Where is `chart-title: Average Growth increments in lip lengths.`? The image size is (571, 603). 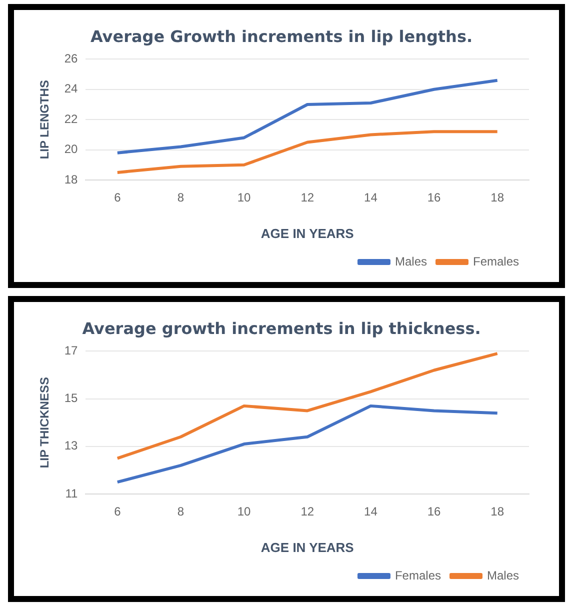 chart-title: Average Growth increments in lip lengths. is located at coordinates (281, 36).